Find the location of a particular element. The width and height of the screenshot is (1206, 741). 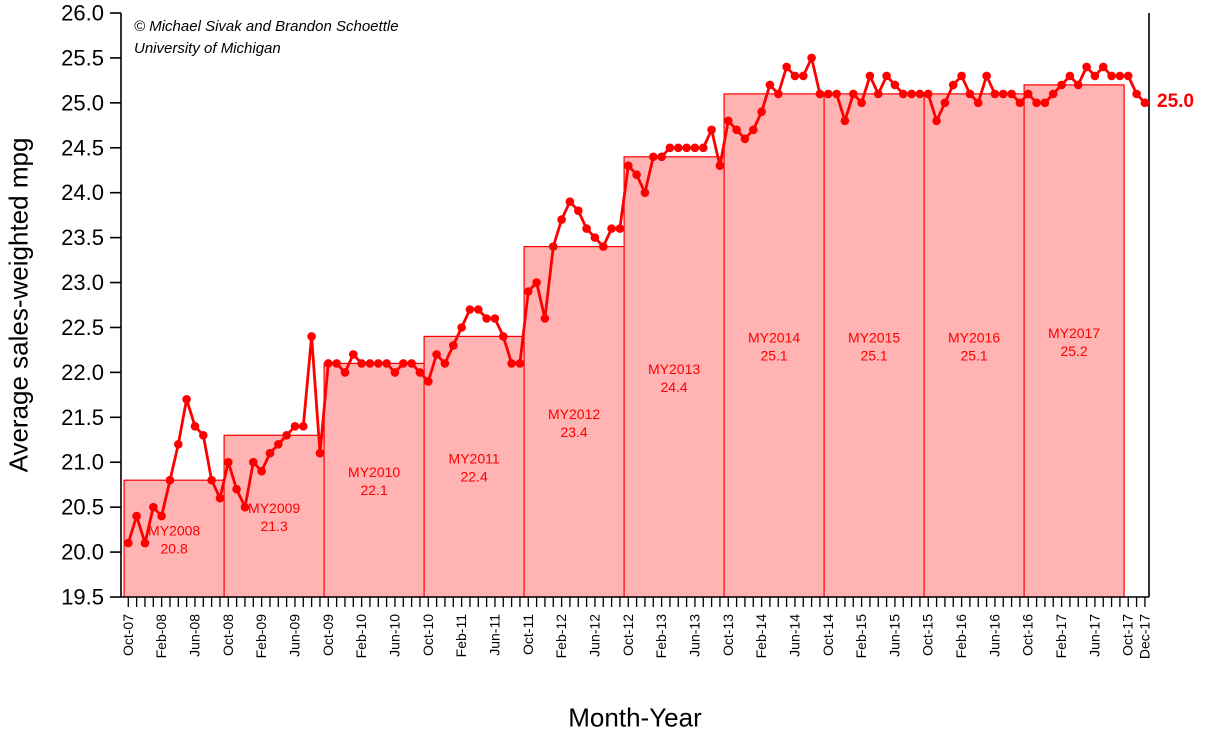

my-bar-name-MY2016: MY2016 is located at coordinates (974, 337).